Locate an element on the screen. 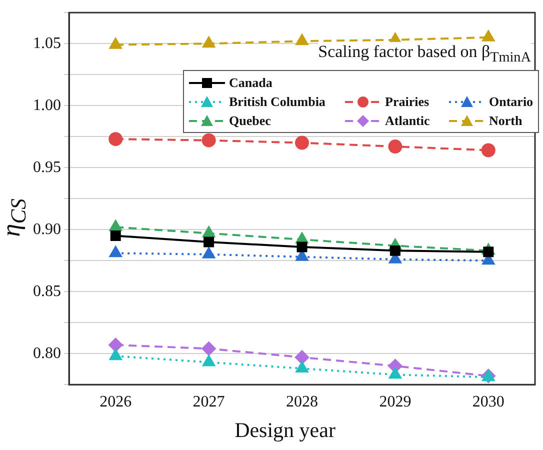  y-tick-label: 0.80 is located at coordinates (47, 353).